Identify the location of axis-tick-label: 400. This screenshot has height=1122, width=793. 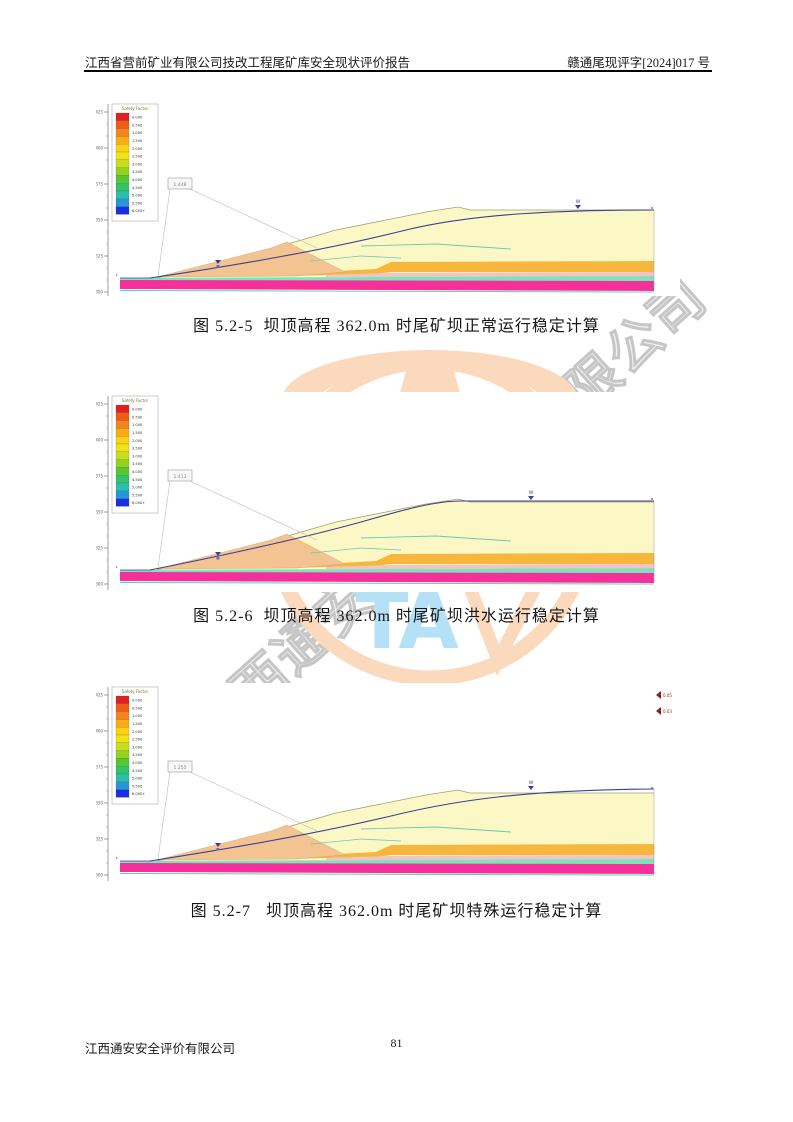
(99, 731).